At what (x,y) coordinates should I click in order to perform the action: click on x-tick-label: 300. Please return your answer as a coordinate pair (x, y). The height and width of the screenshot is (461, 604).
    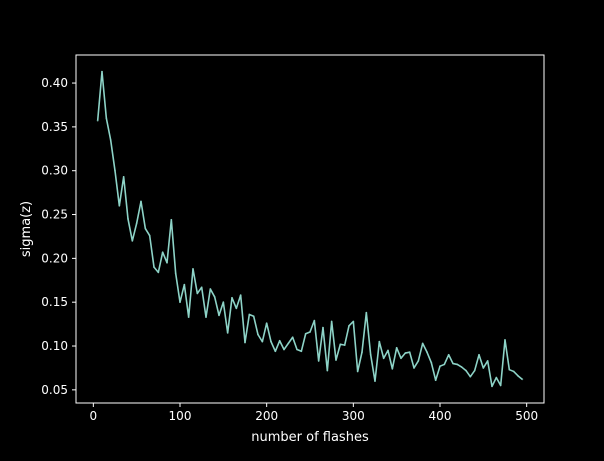
    Looking at the image, I should click on (353, 416).